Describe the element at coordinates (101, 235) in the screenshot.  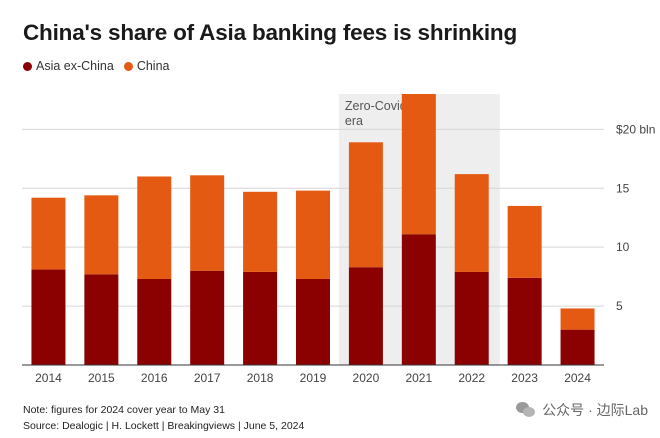
I see `bar-china-2015` at that location.